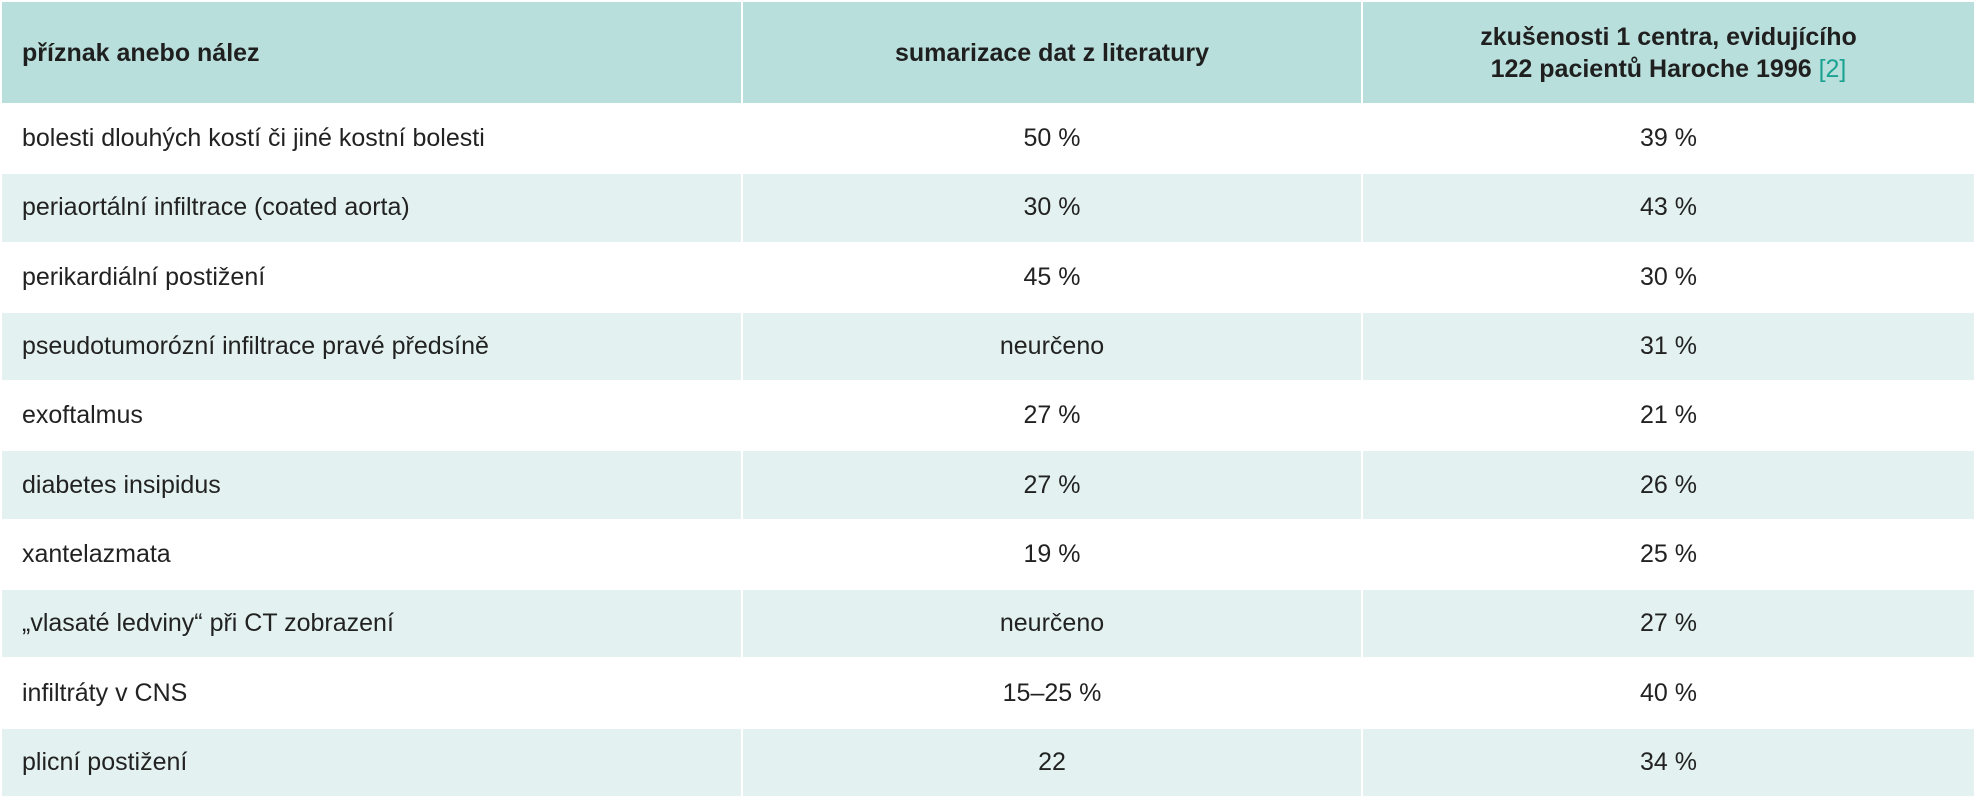 Image resolution: width=1976 pixels, height=800 pixels. Describe the element at coordinates (1668, 763) in the screenshot. I see `center-value-cell: 34 %` at that location.